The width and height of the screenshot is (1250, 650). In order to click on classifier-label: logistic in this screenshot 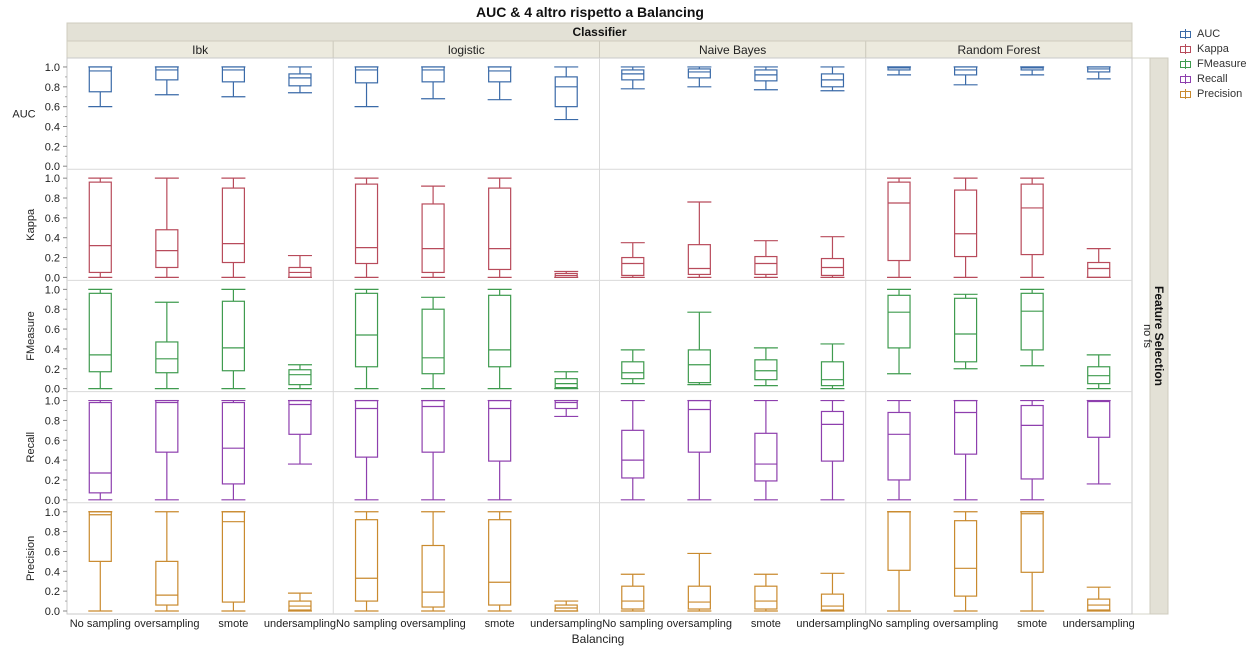, I will do `click(466, 50)`.